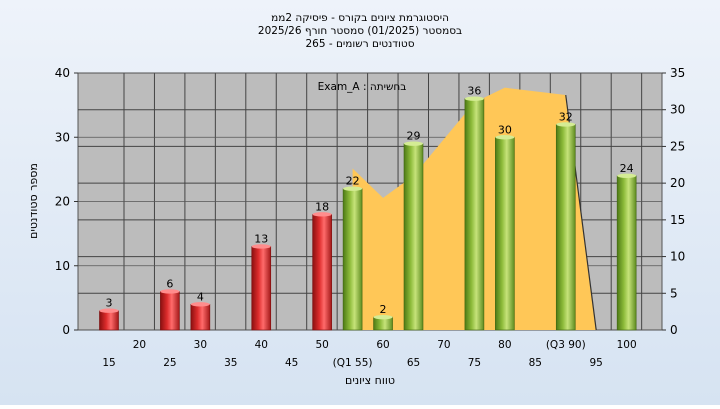  Describe the element at coordinates (414, 136) in the screenshot. I see `data-label-65: 29` at that location.